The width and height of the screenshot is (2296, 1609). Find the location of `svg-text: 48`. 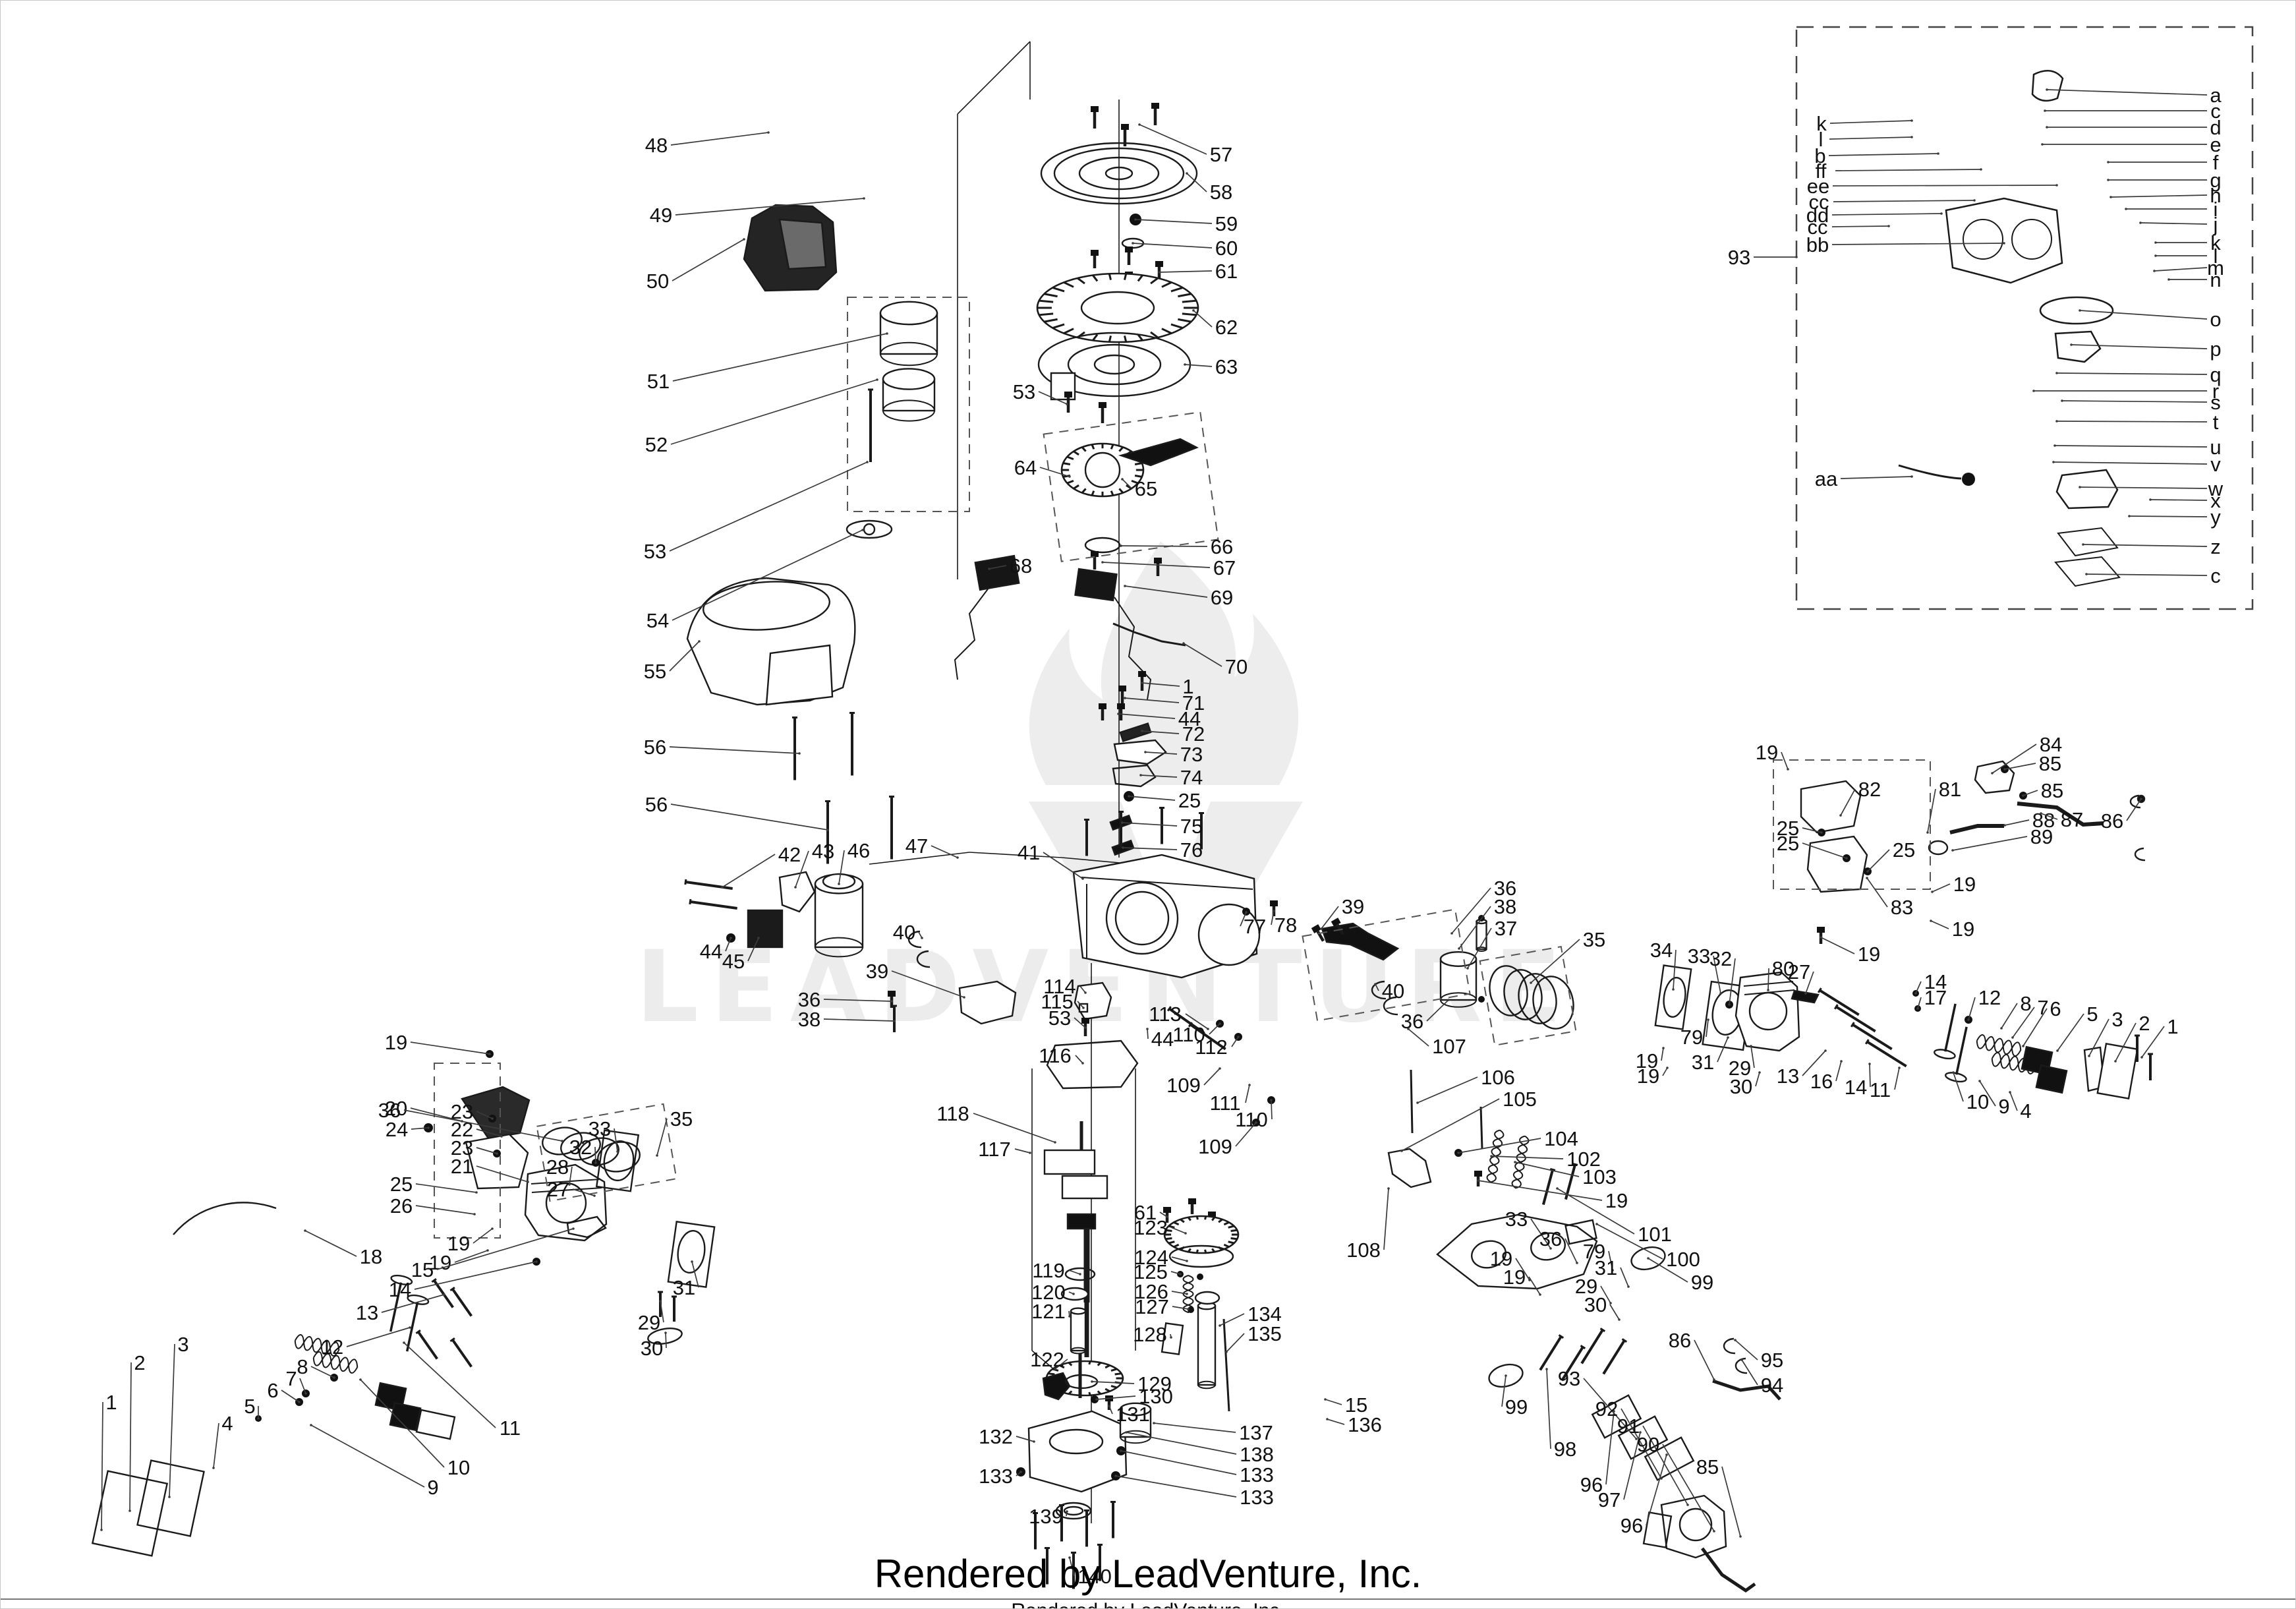

svg-text: 48 is located at coordinates (656, 145).